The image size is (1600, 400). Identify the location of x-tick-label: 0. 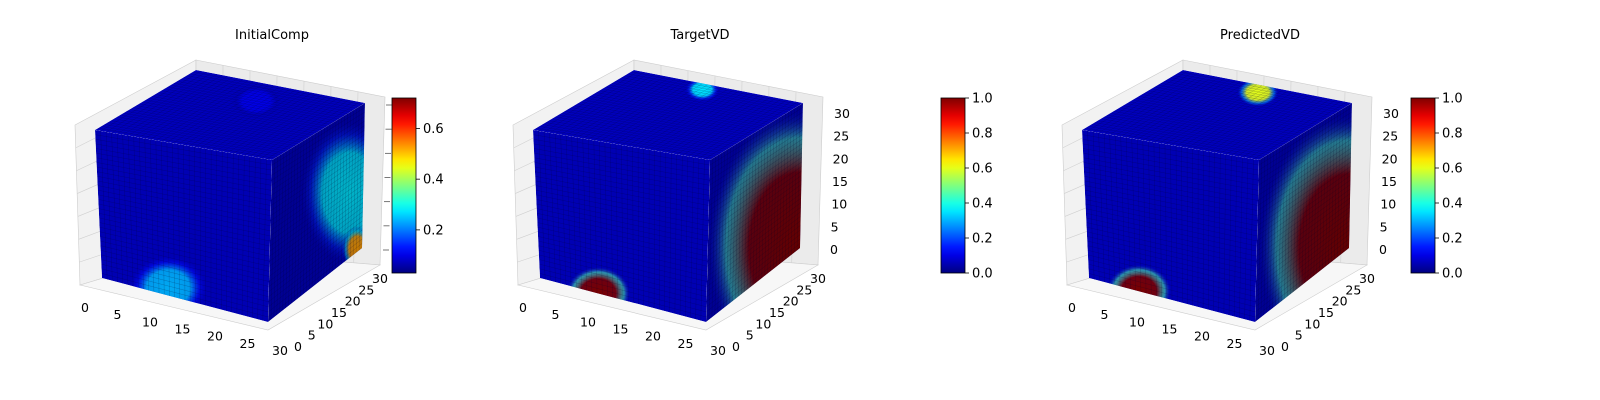
(523, 307).